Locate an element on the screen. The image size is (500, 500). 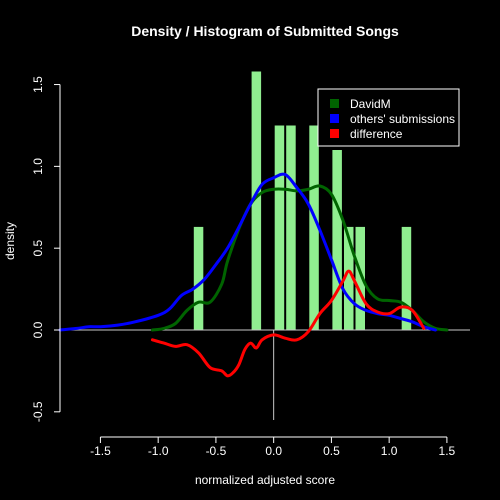
x-tick-label: 1.0 is located at coordinates (389, 451).